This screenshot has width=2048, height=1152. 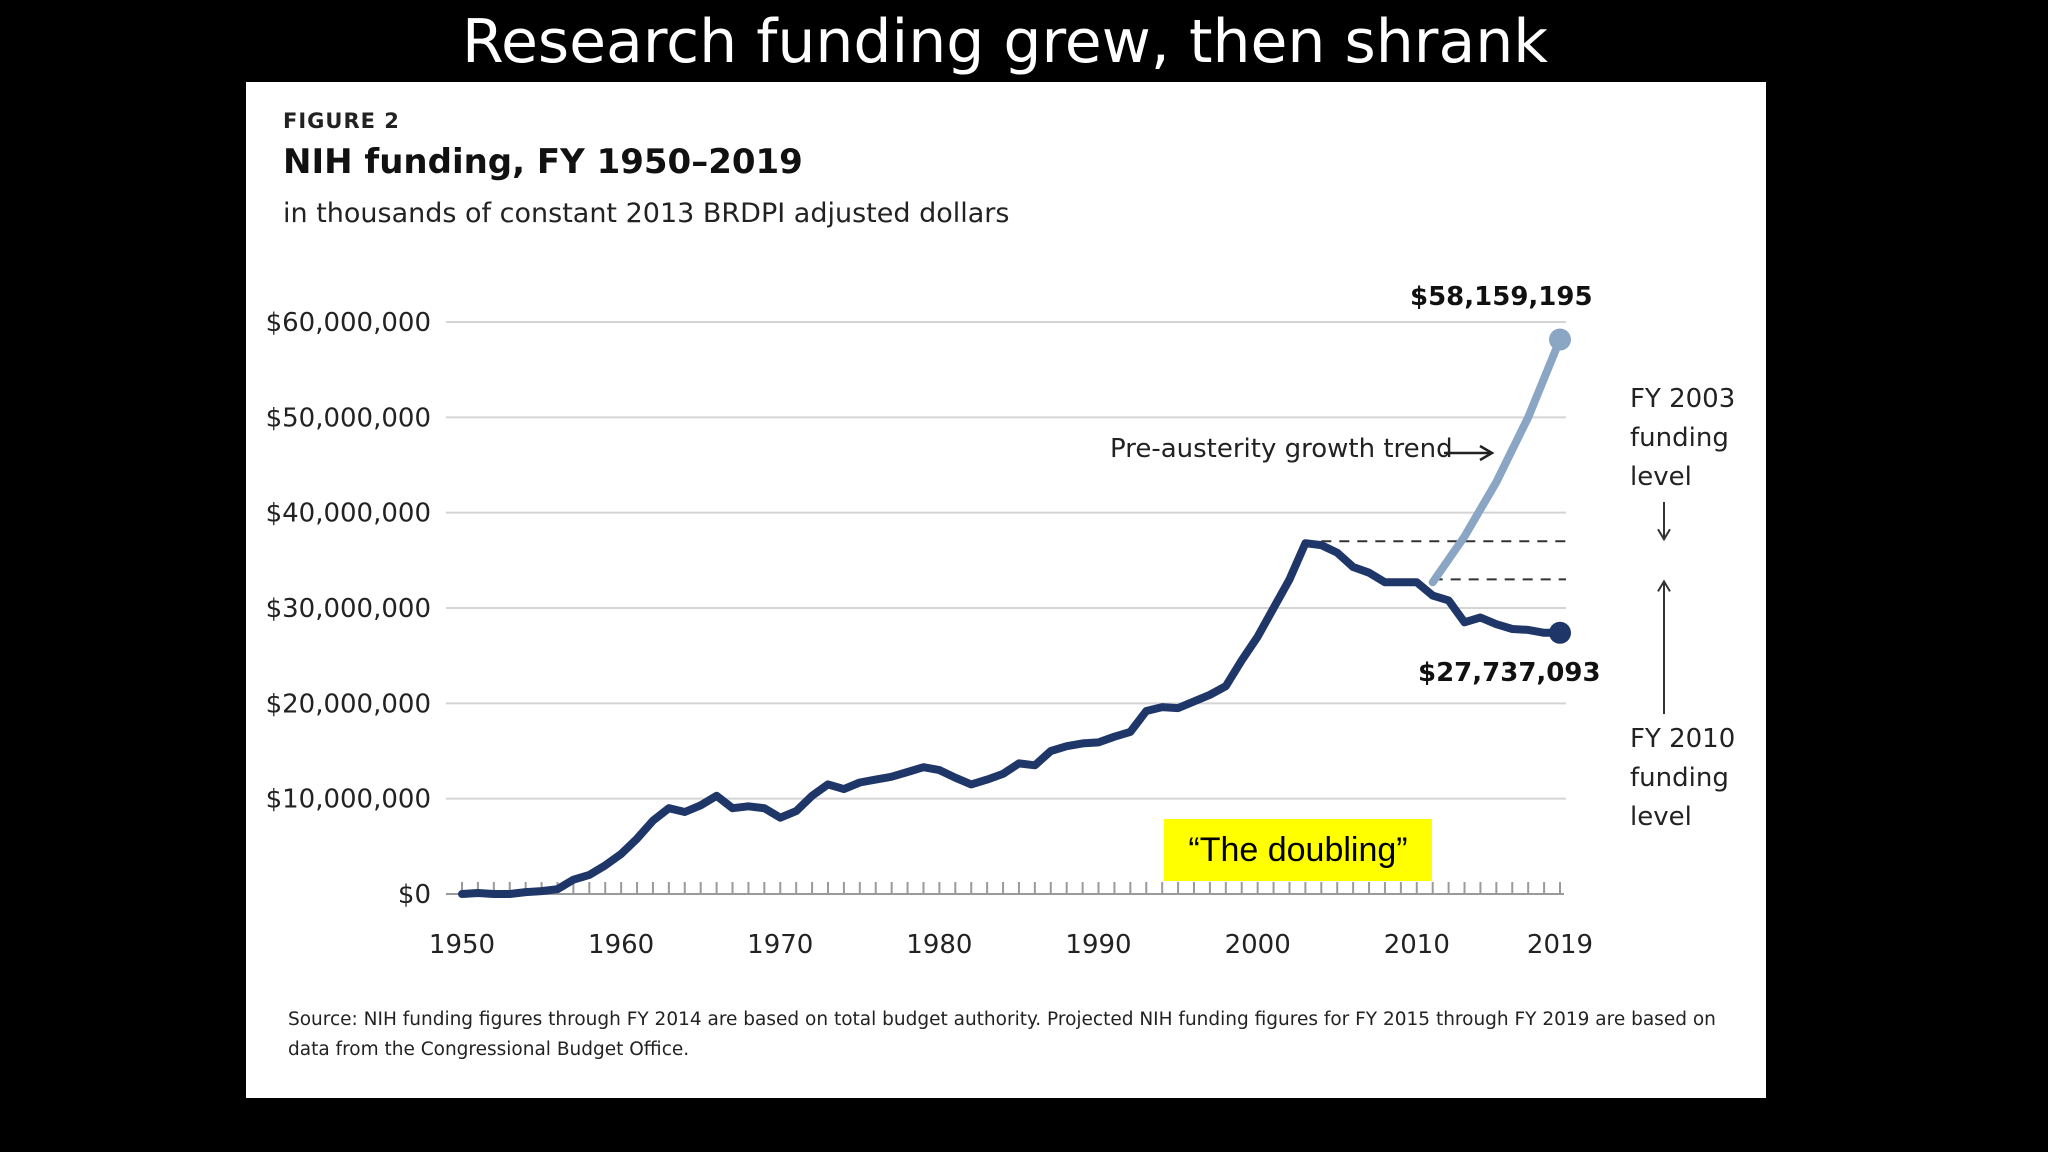 I want to click on x-tick-label: 2010, so click(x=1417, y=945).